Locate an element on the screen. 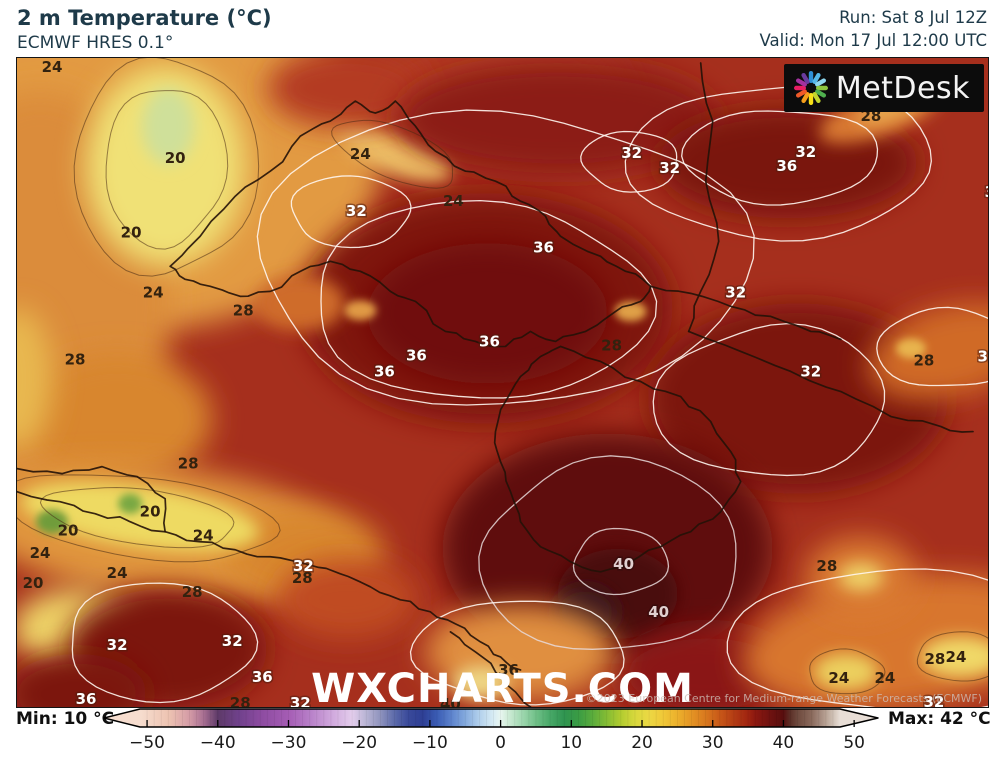 Image resolution: width=1003 pixels, height=768 pixels. colorbar-tick: −10 is located at coordinates (429, 743).